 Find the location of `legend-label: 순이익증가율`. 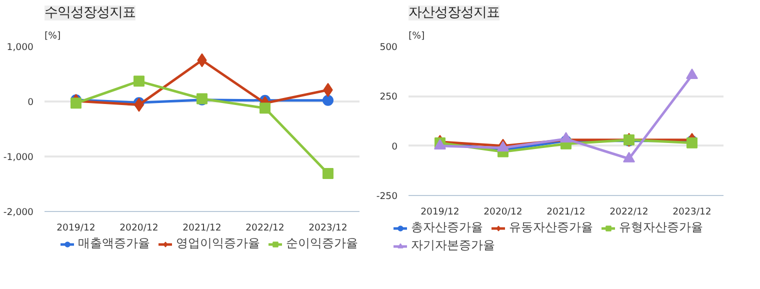

legend-label: 순이익증가율 is located at coordinates (322, 243).